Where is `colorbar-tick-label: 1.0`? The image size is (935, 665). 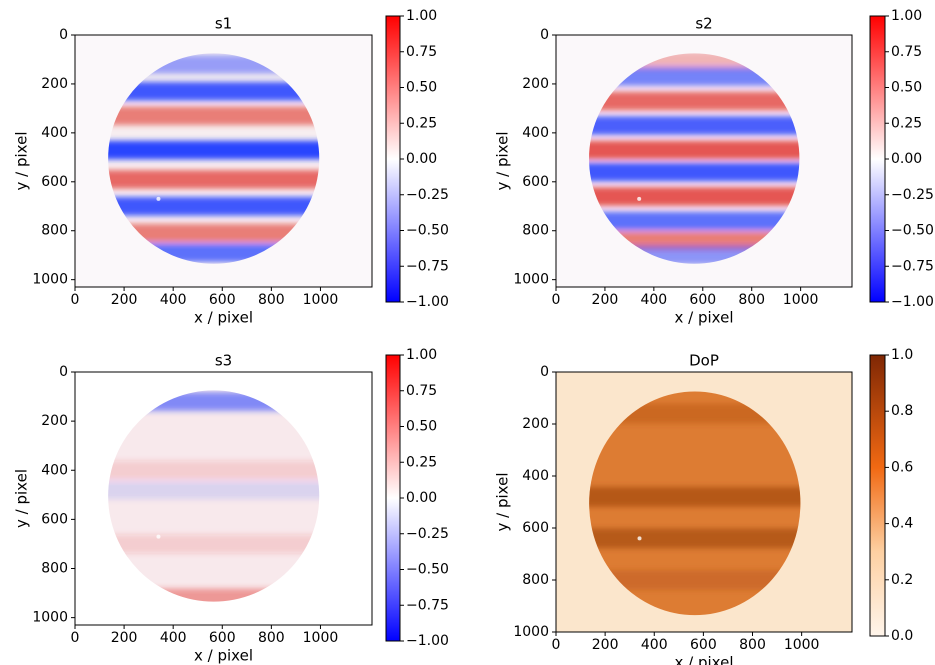
colorbar-tick-label: 1.0 is located at coordinates (902, 355).